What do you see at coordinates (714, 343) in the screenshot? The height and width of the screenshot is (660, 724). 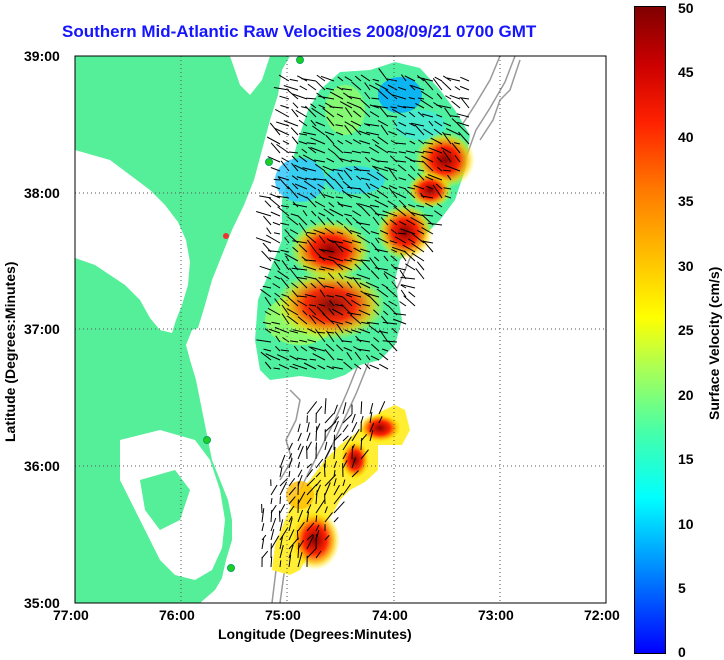 I see `colorbar-label: Surface Velocity (cm/s)` at bounding box center [714, 343].